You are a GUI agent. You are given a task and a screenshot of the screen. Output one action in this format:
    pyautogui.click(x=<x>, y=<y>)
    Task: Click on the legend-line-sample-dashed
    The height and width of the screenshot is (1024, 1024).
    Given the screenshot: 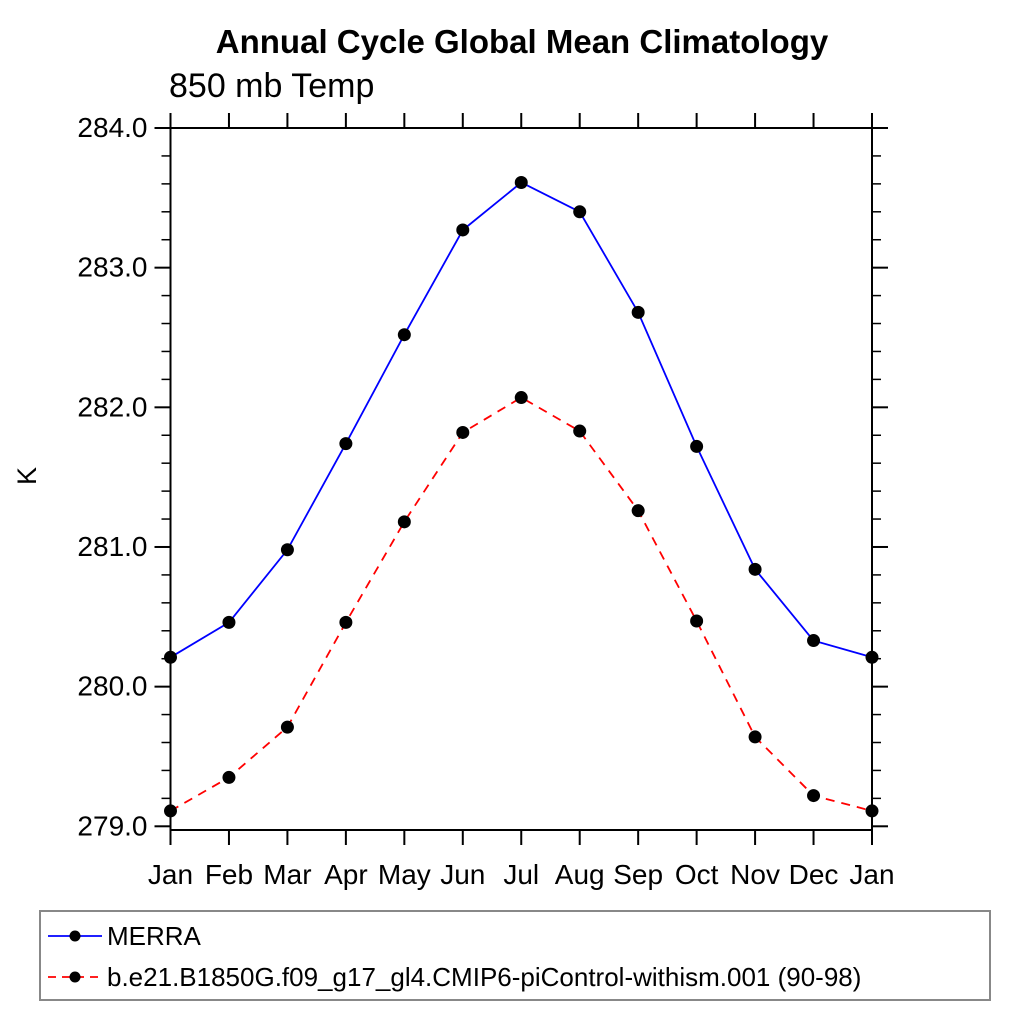 What is the action you would take?
    pyautogui.click(x=75, y=977)
    